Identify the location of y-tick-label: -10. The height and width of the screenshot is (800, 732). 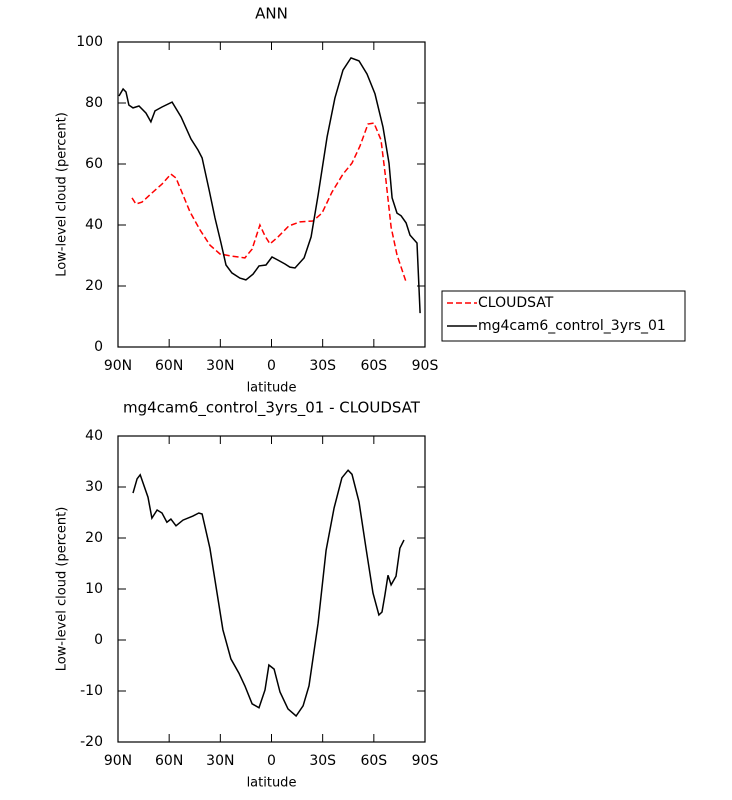
(91, 691).